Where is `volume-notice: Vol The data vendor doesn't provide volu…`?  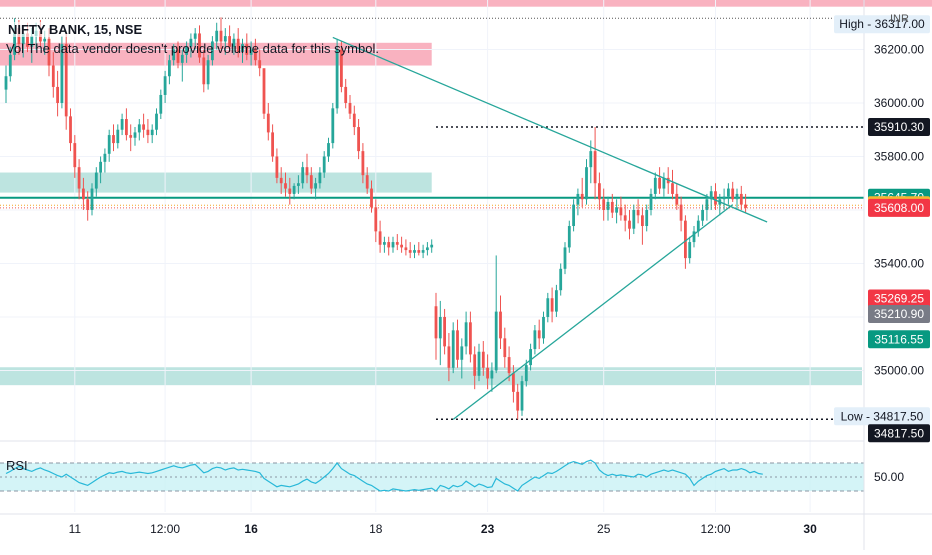
volume-notice: Vol The data vendor doesn't provide volu… is located at coordinates (192, 48).